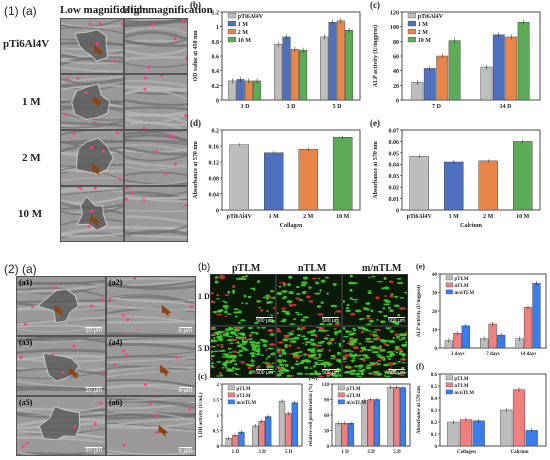 This screenshot has width=550, height=460. What do you see at coordinates (243, 300) in the screenshot?
I see `fluorescence-image-0-0: 500 μm` at bounding box center [243, 300].